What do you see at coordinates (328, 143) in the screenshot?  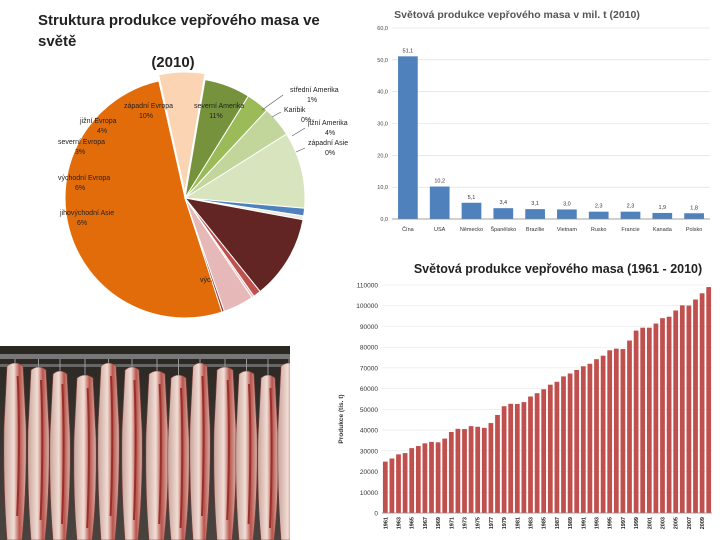 I see `pie-slice-name: západní Asie` at bounding box center [328, 143].